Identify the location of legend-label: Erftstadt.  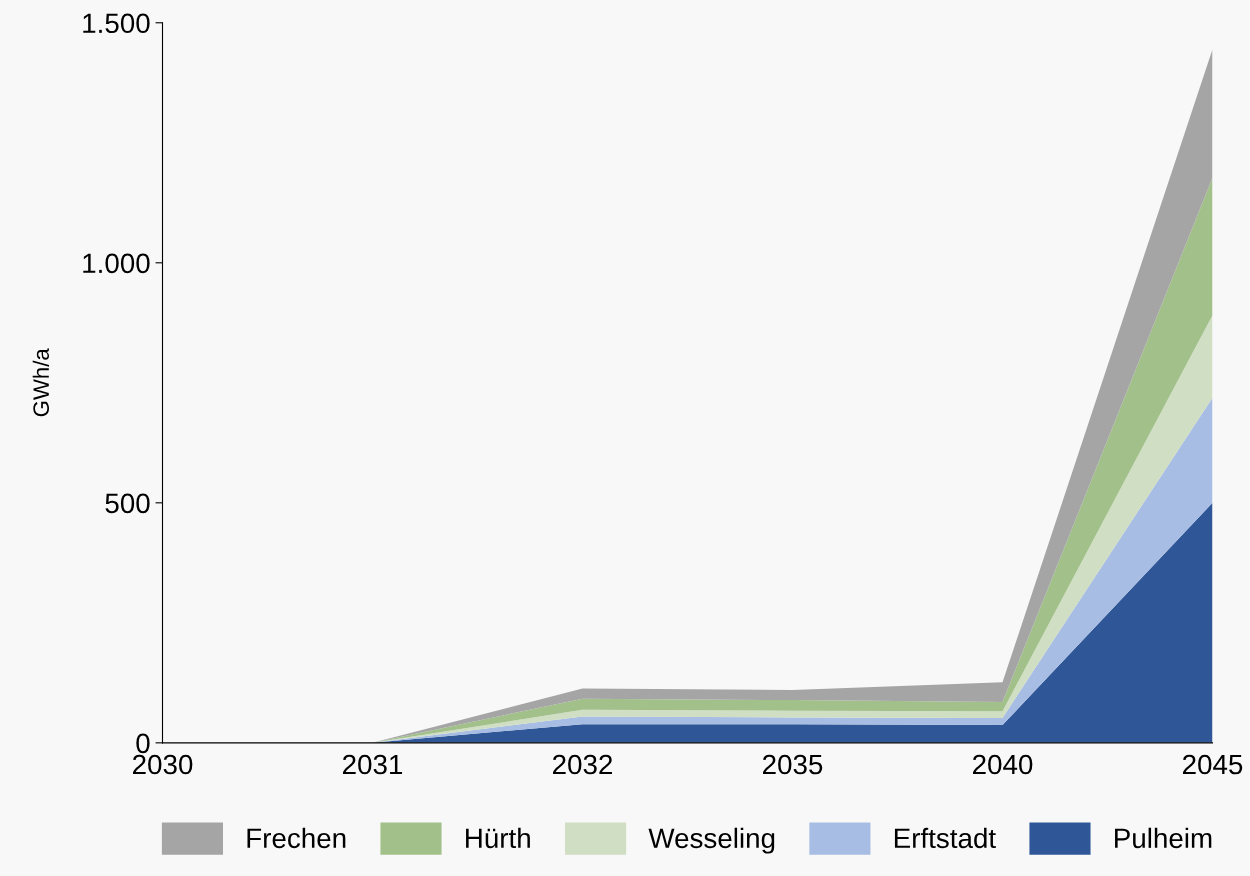
(945, 838).